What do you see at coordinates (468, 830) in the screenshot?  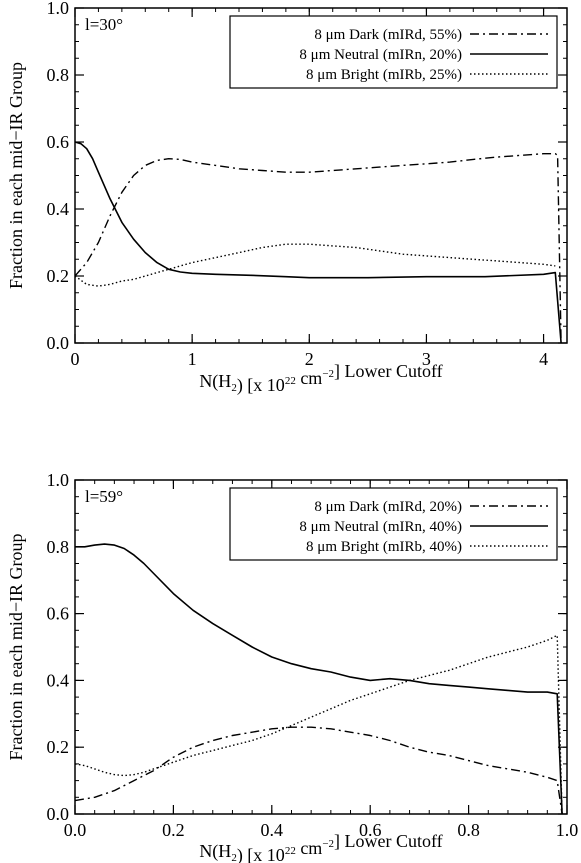 I see `chart1-xtick-label: 0.8` at bounding box center [468, 830].